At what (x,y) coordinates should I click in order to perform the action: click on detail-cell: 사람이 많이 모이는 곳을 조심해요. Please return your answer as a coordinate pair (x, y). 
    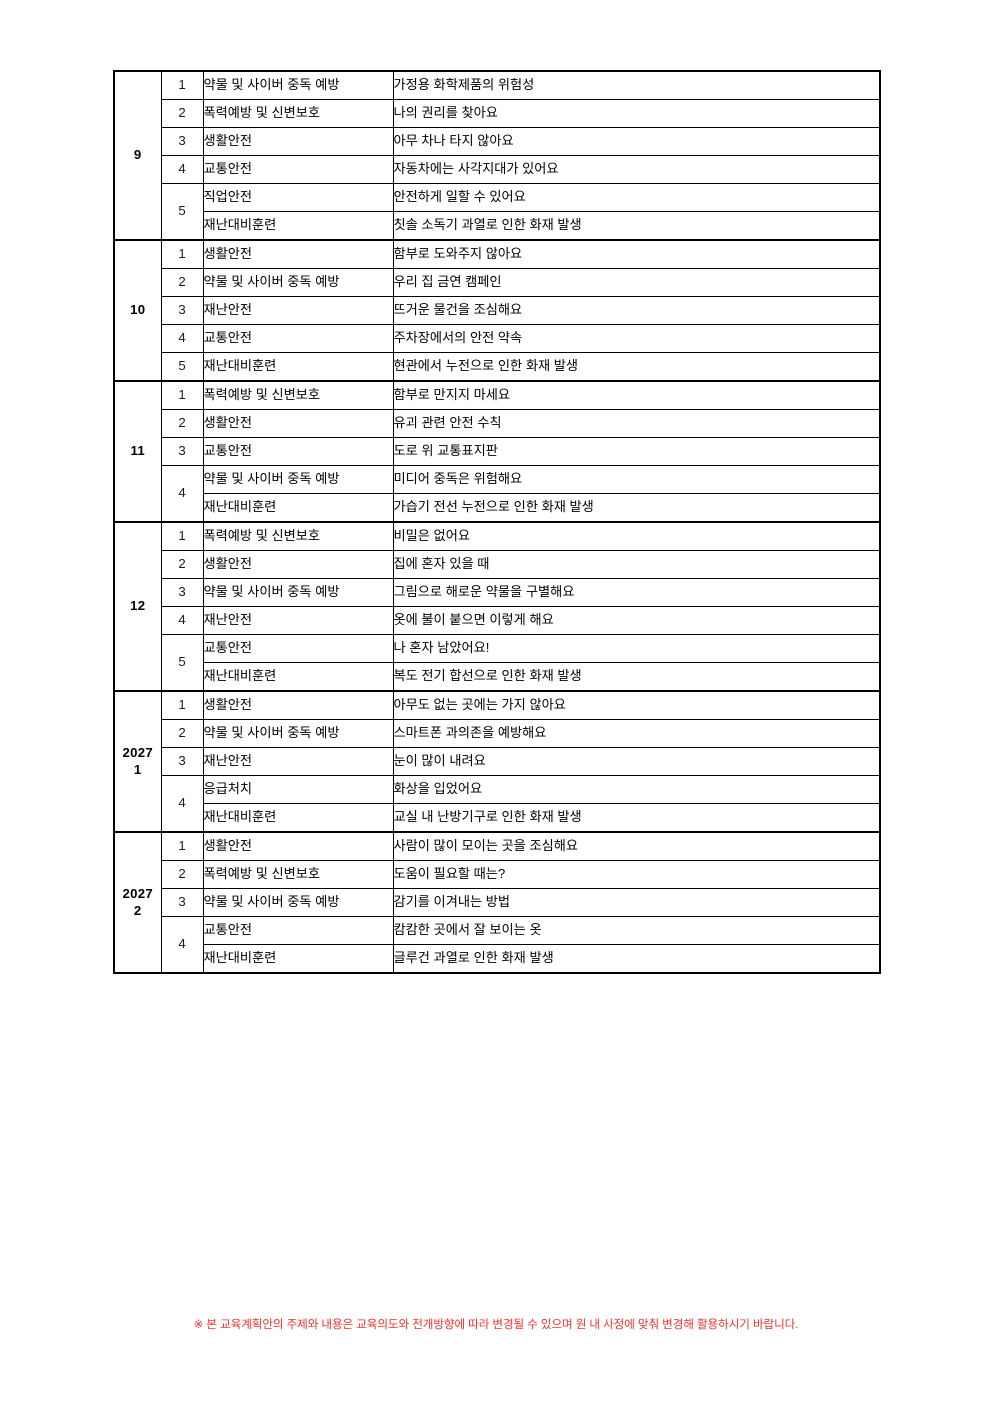
    Looking at the image, I should click on (636, 846).